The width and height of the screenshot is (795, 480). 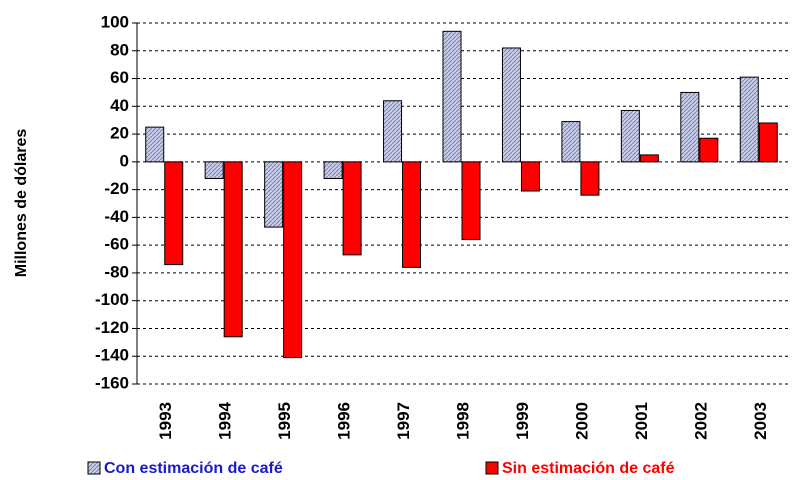 I want to click on y-tick-label: -160, so click(x=112, y=382).